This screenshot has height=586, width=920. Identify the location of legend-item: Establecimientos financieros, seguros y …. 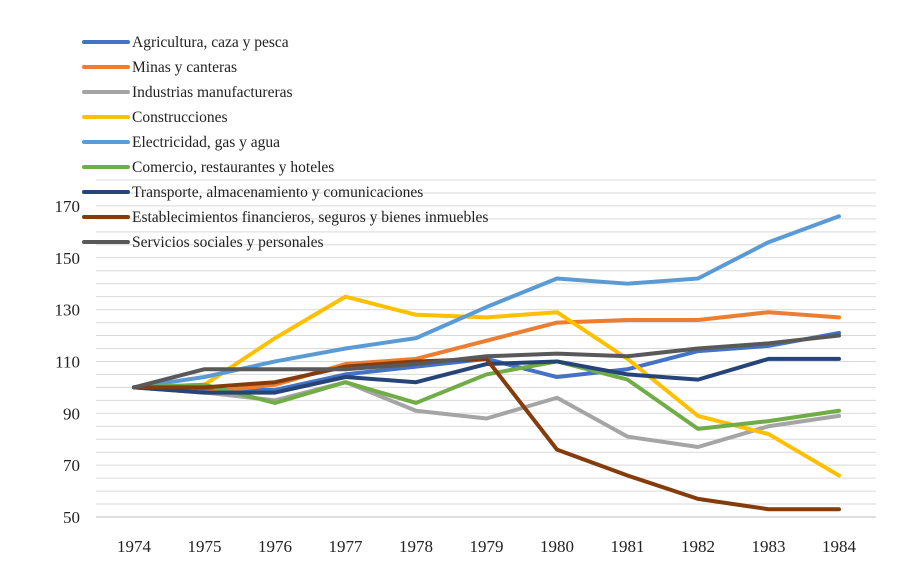
(285, 217).